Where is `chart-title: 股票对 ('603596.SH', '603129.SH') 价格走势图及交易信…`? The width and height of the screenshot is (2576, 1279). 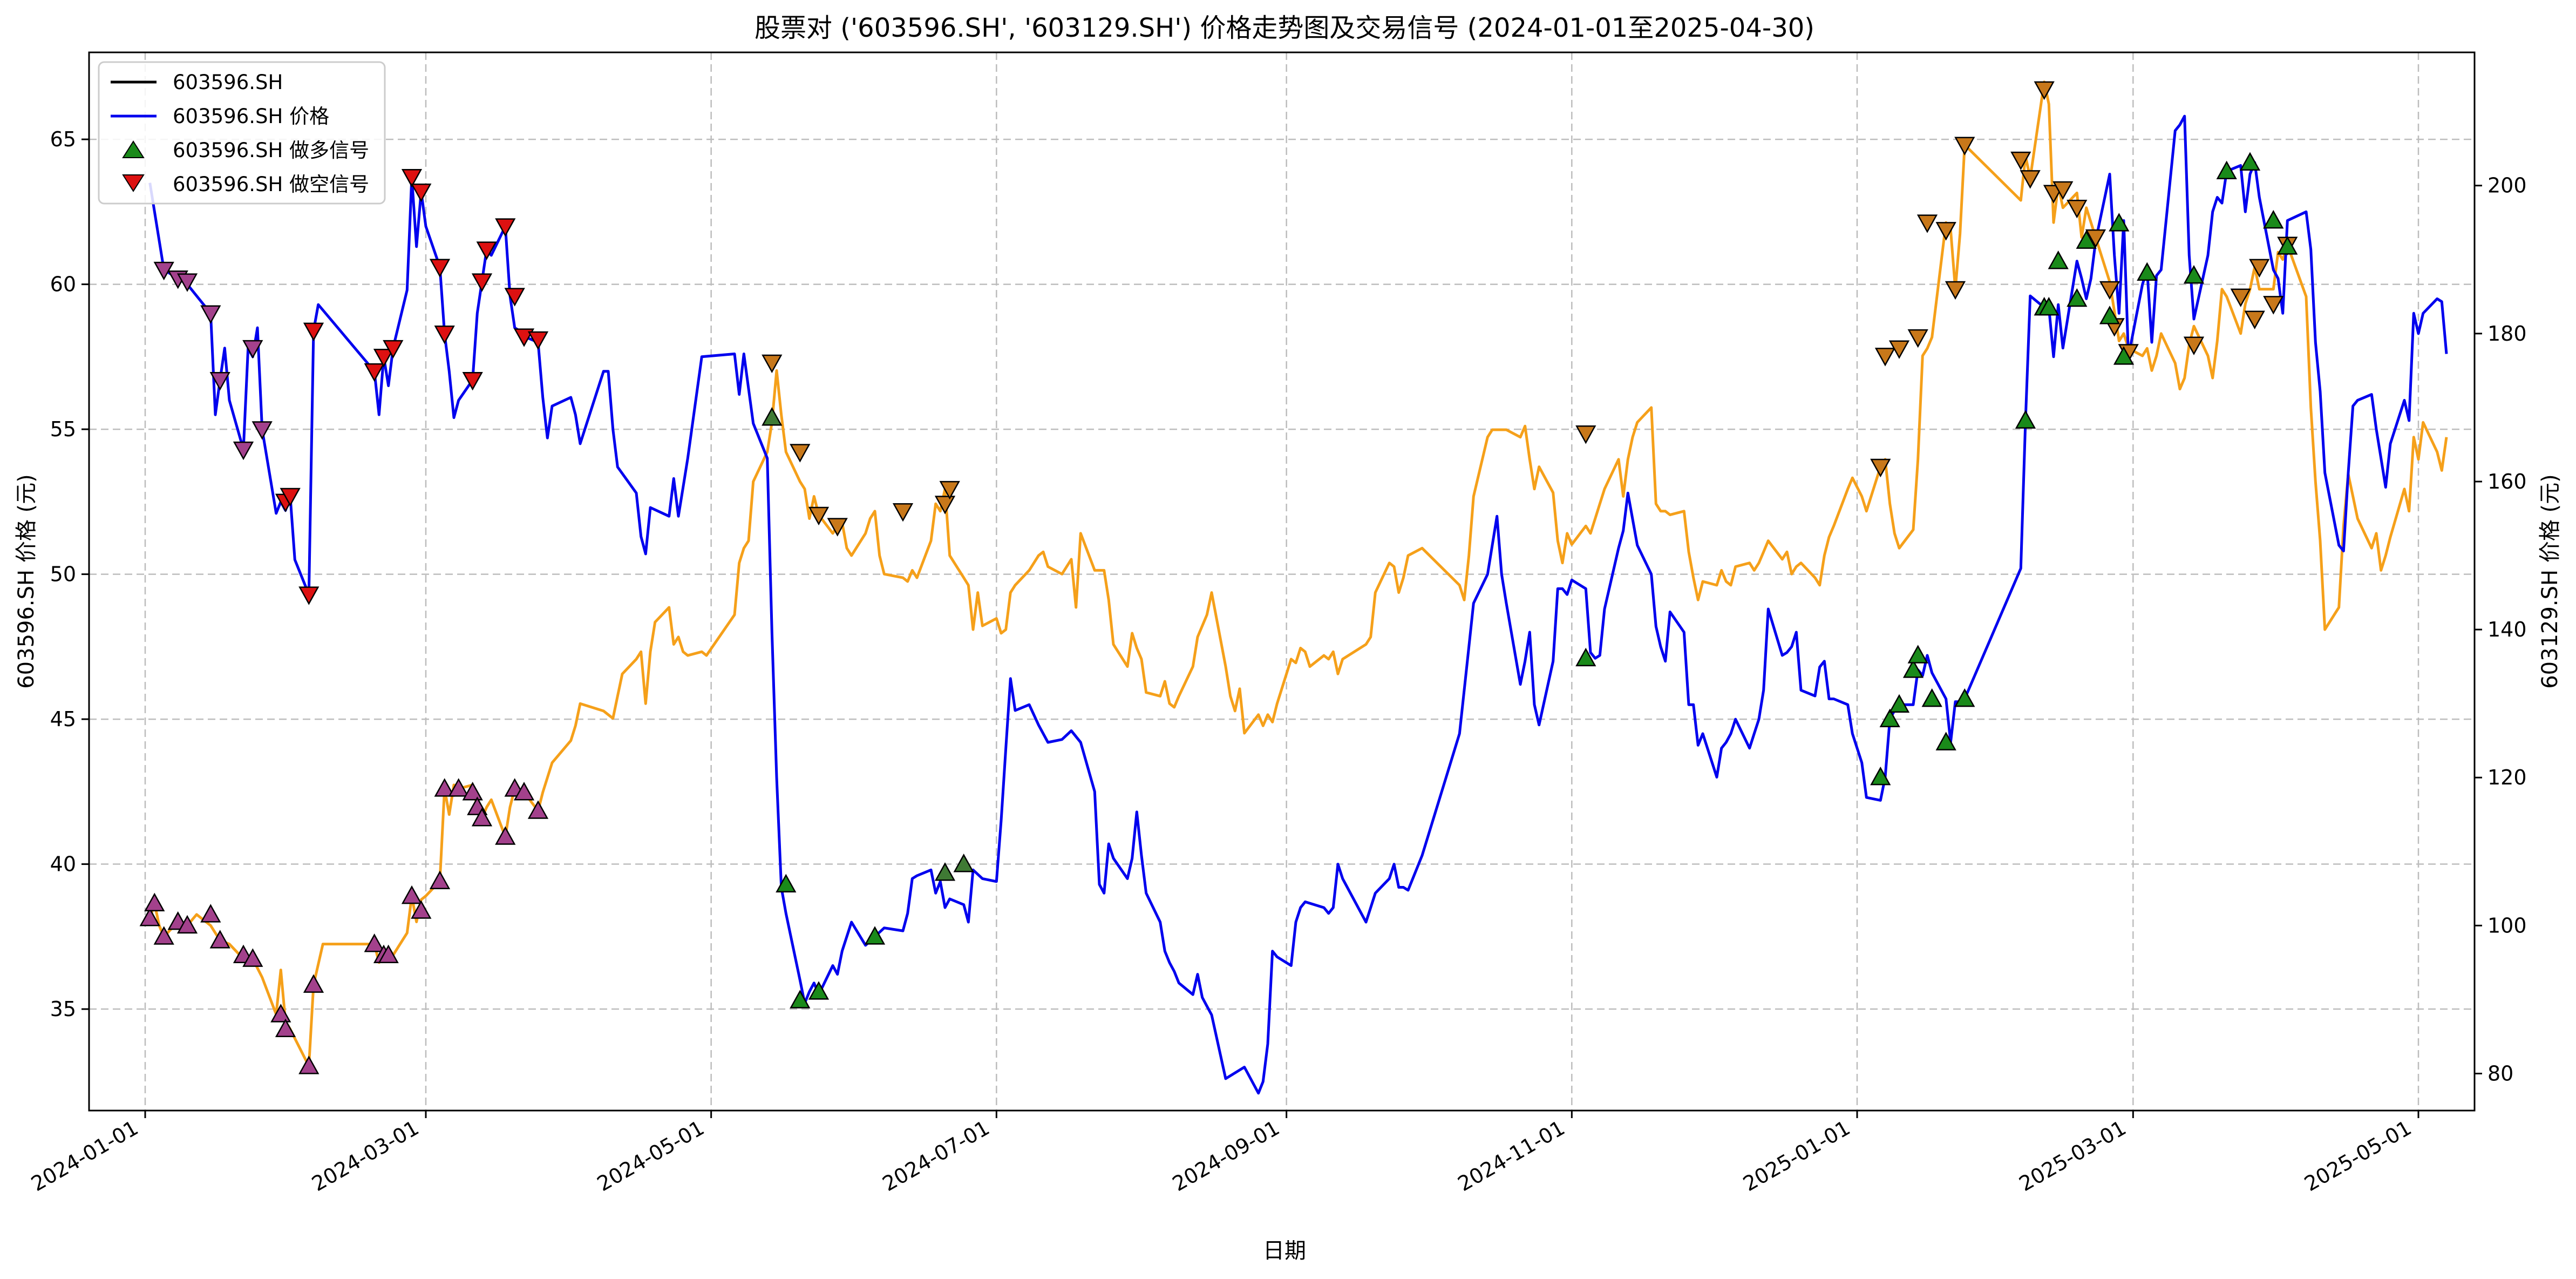
chart-title: 股票对 ('603596.SH', '603129.SH') 价格走势图及交易信… is located at coordinates (1284, 28).